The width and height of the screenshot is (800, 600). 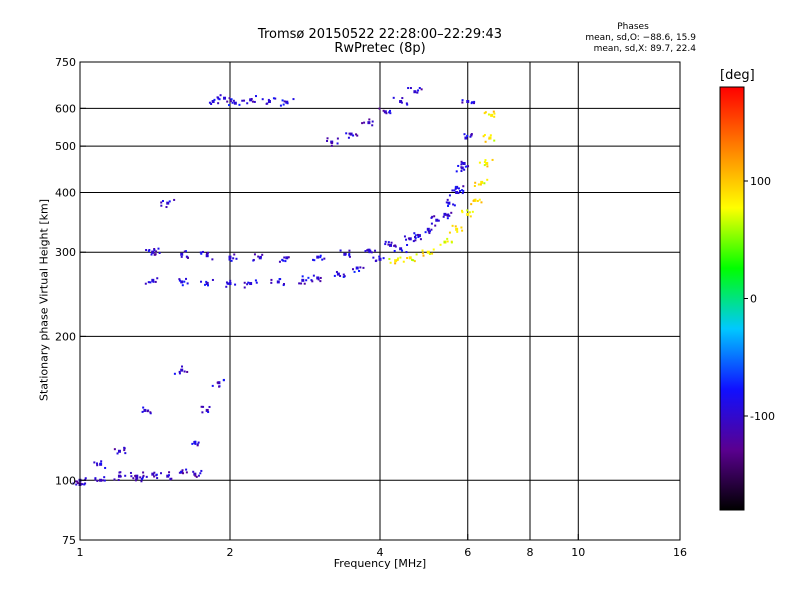 What do you see at coordinates (640, 38) in the screenshot?
I see `phase-o-mode-stats: mean, sd,O: −88.6, 15.9` at bounding box center [640, 38].